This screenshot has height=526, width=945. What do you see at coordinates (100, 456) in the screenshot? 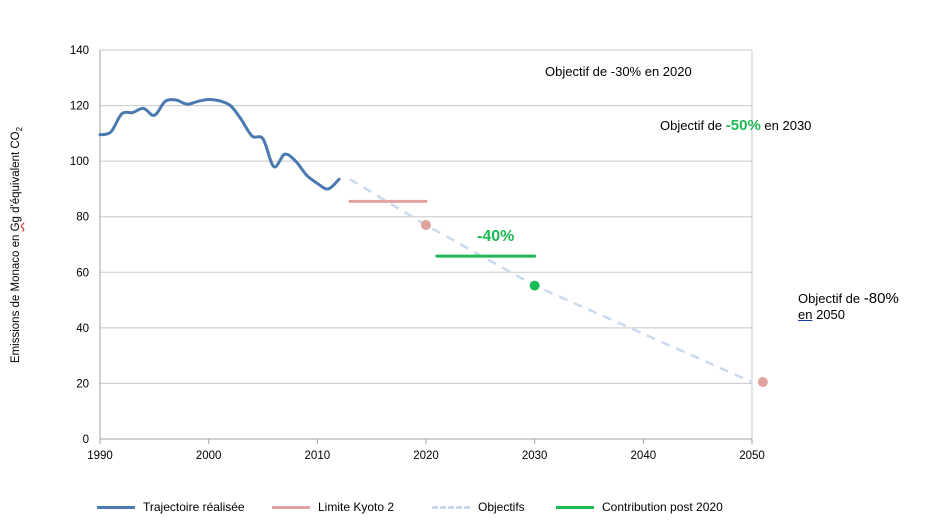
I see `x-tick-label: 1990` at bounding box center [100, 456].